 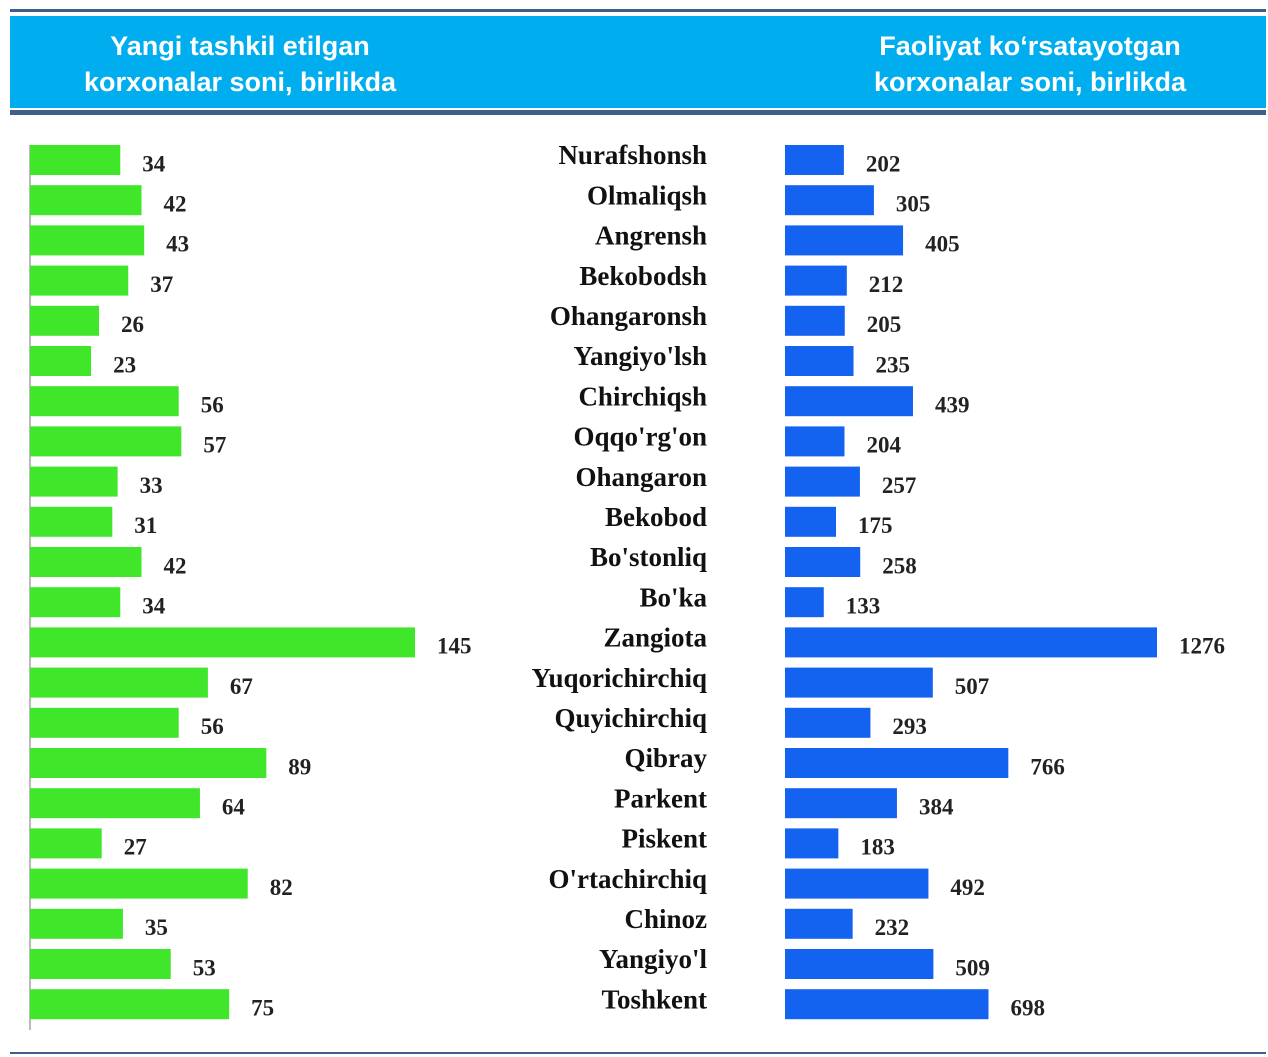 What do you see at coordinates (886, 284) in the screenshot?
I see `value-label: 212` at bounding box center [886, 284].